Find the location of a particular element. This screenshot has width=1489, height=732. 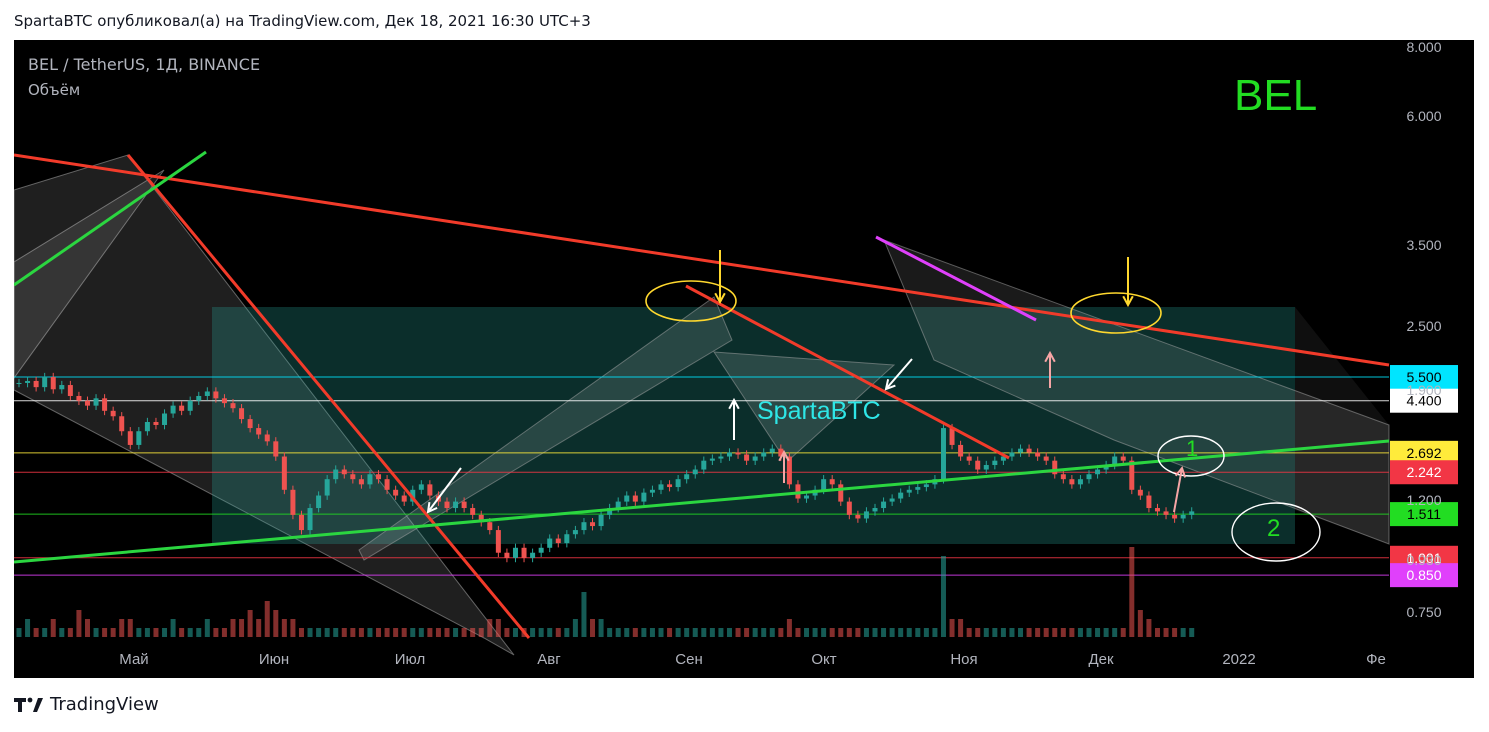

x-axis-tick-label: 2022 is located at coordinates (1238, 659).